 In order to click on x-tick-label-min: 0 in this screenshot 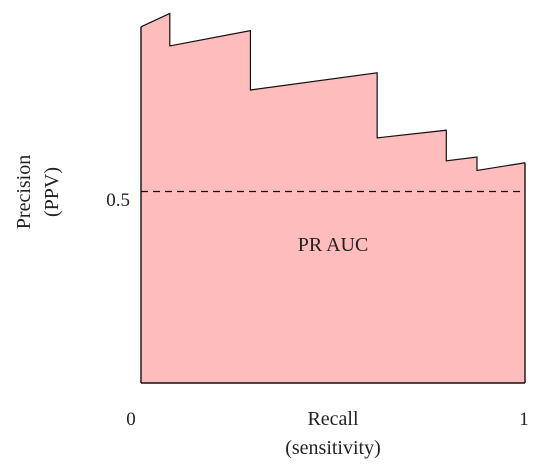, I will do `click(131, 419)`.